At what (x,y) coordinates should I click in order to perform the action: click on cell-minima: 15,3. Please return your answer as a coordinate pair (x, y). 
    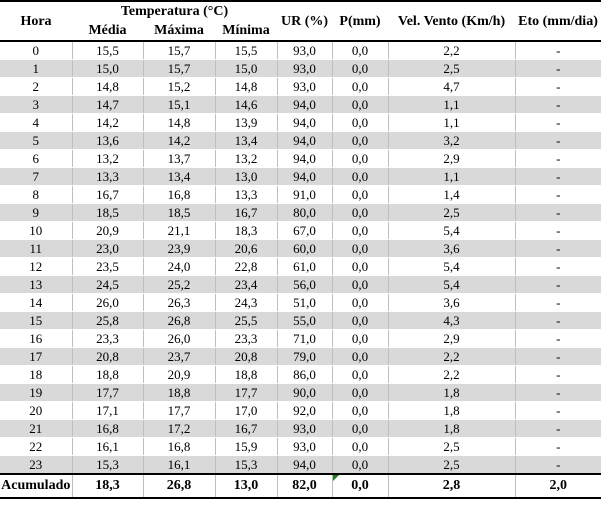
    Looking at the image, I should click on (245, 465).